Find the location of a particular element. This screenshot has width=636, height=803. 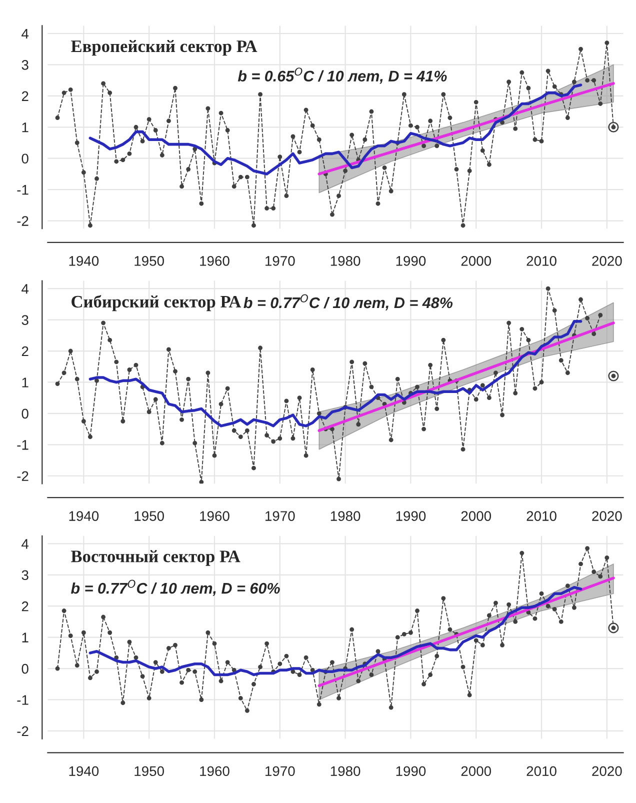

text: Сибирский сектор РА is located at coordinates (157, 303).